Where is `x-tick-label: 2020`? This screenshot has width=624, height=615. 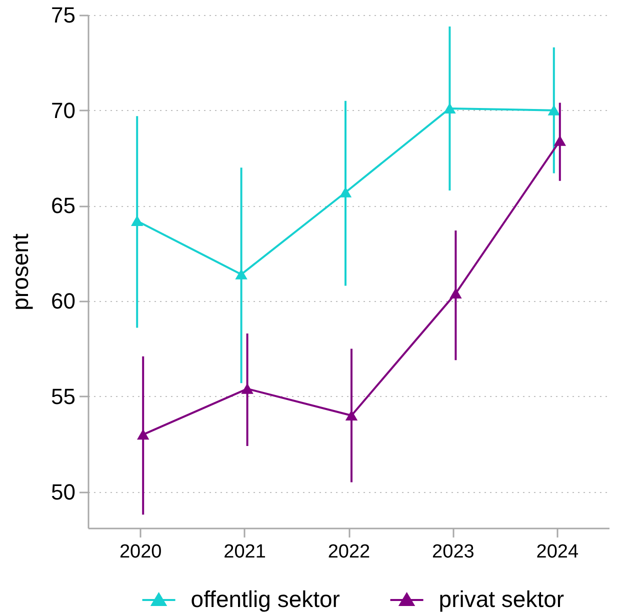 x-tick-label: 2020 is located at coordinates (140, 552).